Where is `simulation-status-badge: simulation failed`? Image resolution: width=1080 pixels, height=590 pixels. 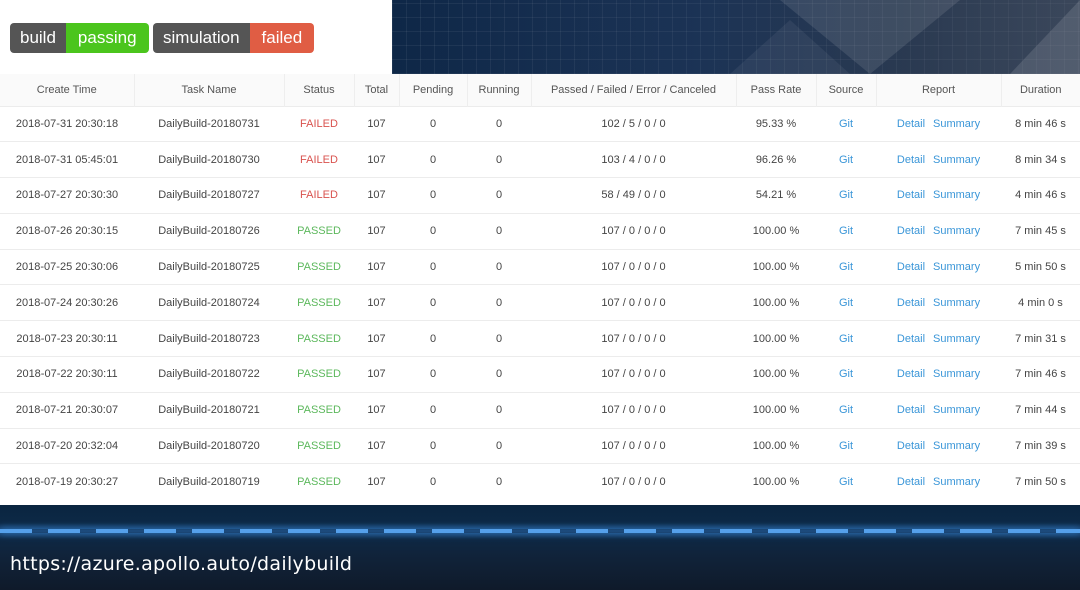
simulation-status-badge: simulation failed is located at coordinates (234, 38).